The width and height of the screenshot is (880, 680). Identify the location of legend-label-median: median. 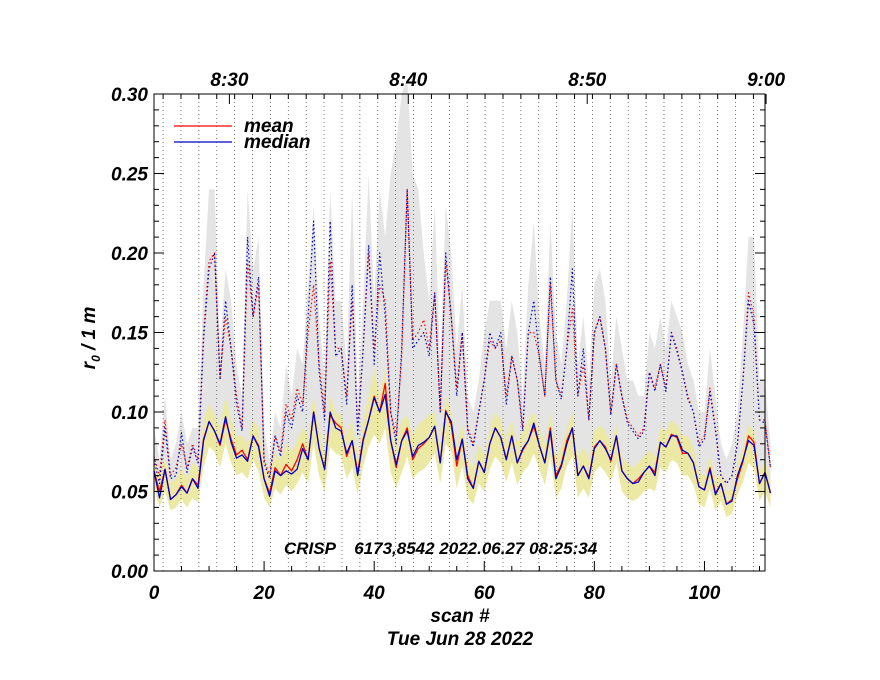
(277, 142).